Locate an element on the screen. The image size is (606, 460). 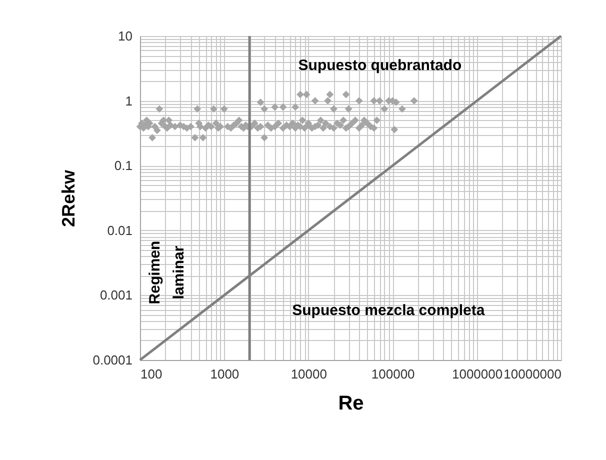
annotation: Supuesto quebrantado is located at coordinates (380, 65).